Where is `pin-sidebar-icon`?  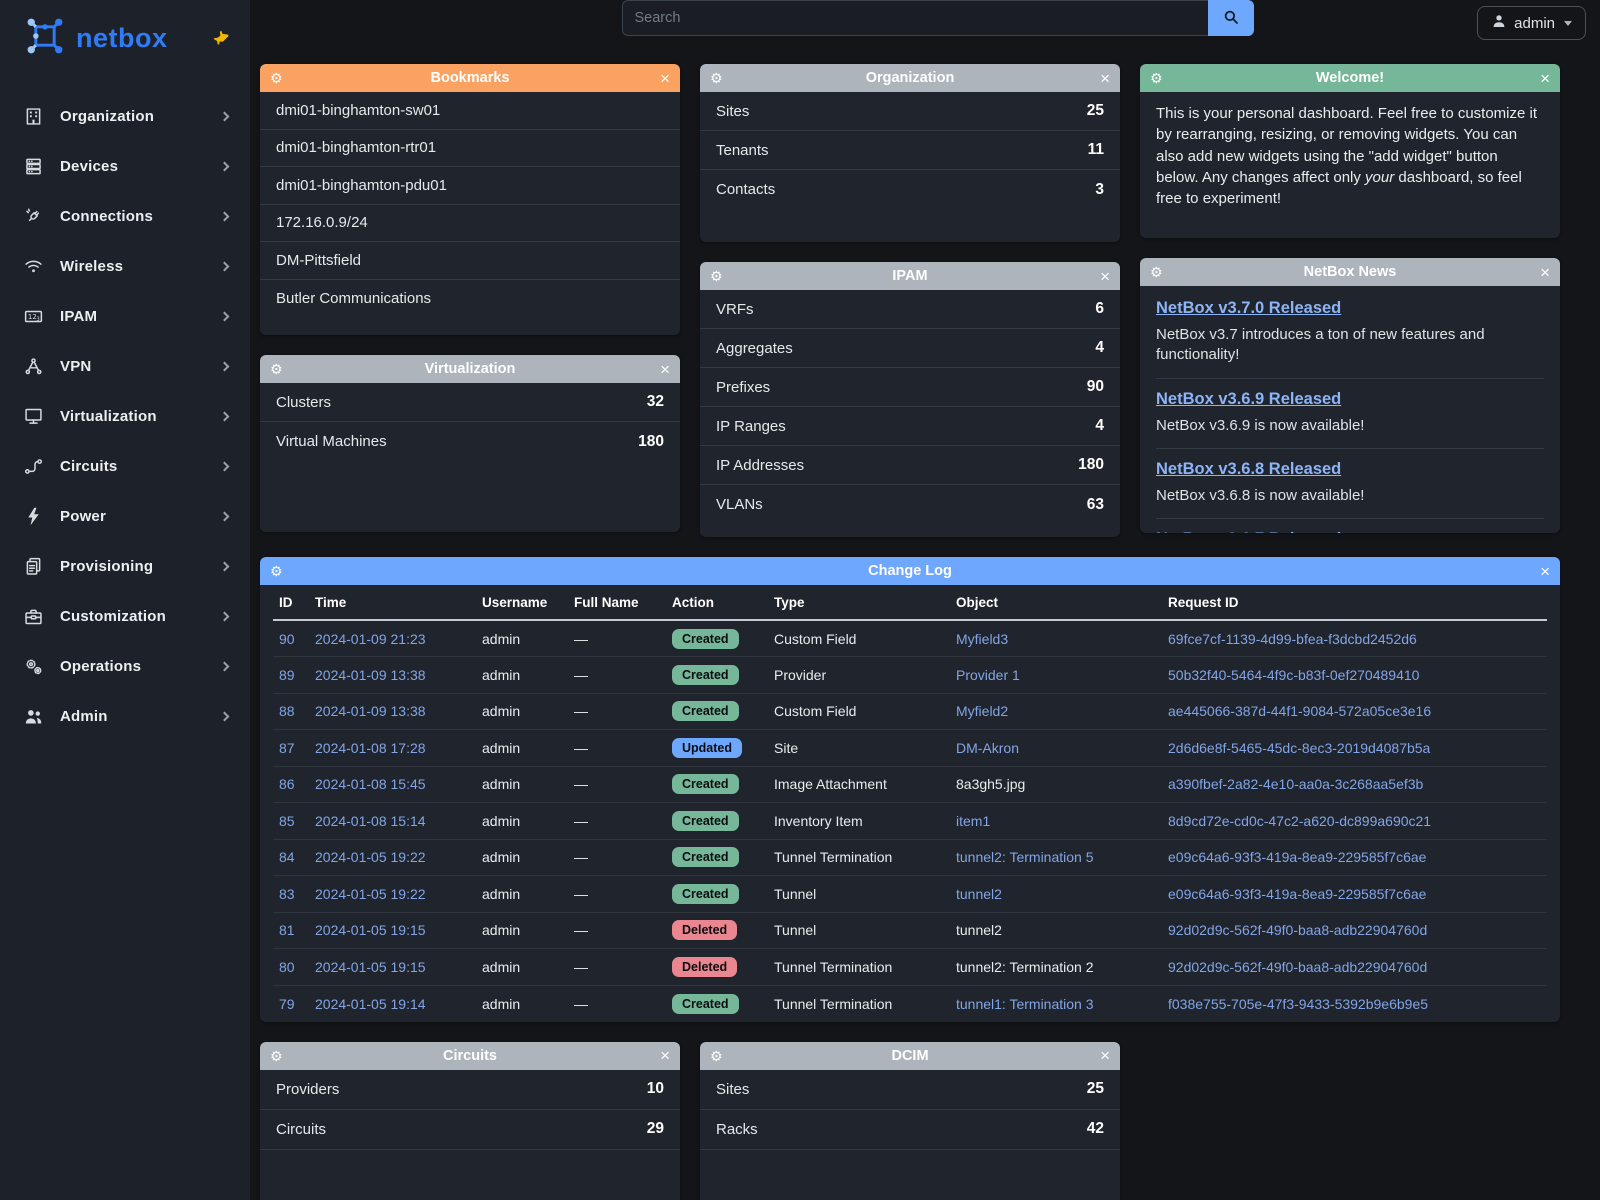 pin-sidebar-icon is located at coordinates (220, 39).